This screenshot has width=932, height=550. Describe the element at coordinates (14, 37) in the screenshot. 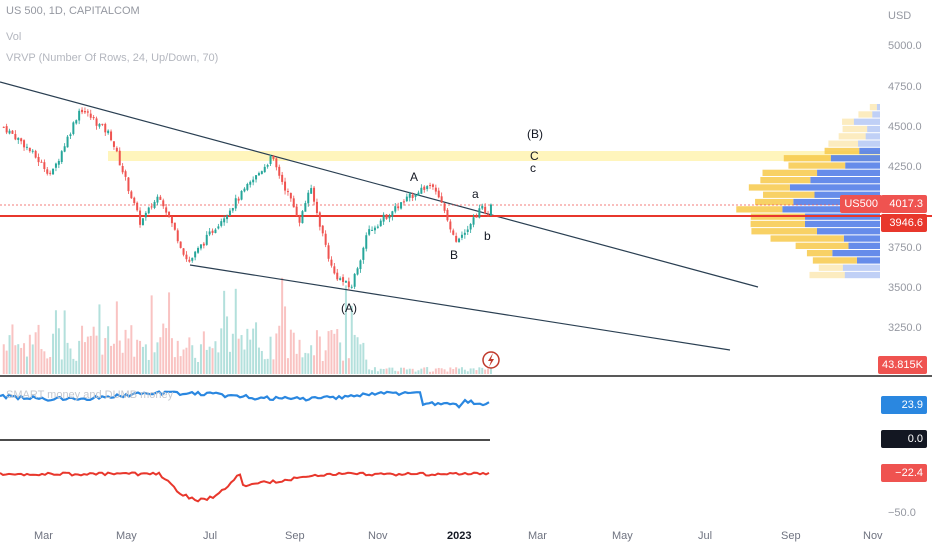

I see `vol-legend: Vol` at that location.